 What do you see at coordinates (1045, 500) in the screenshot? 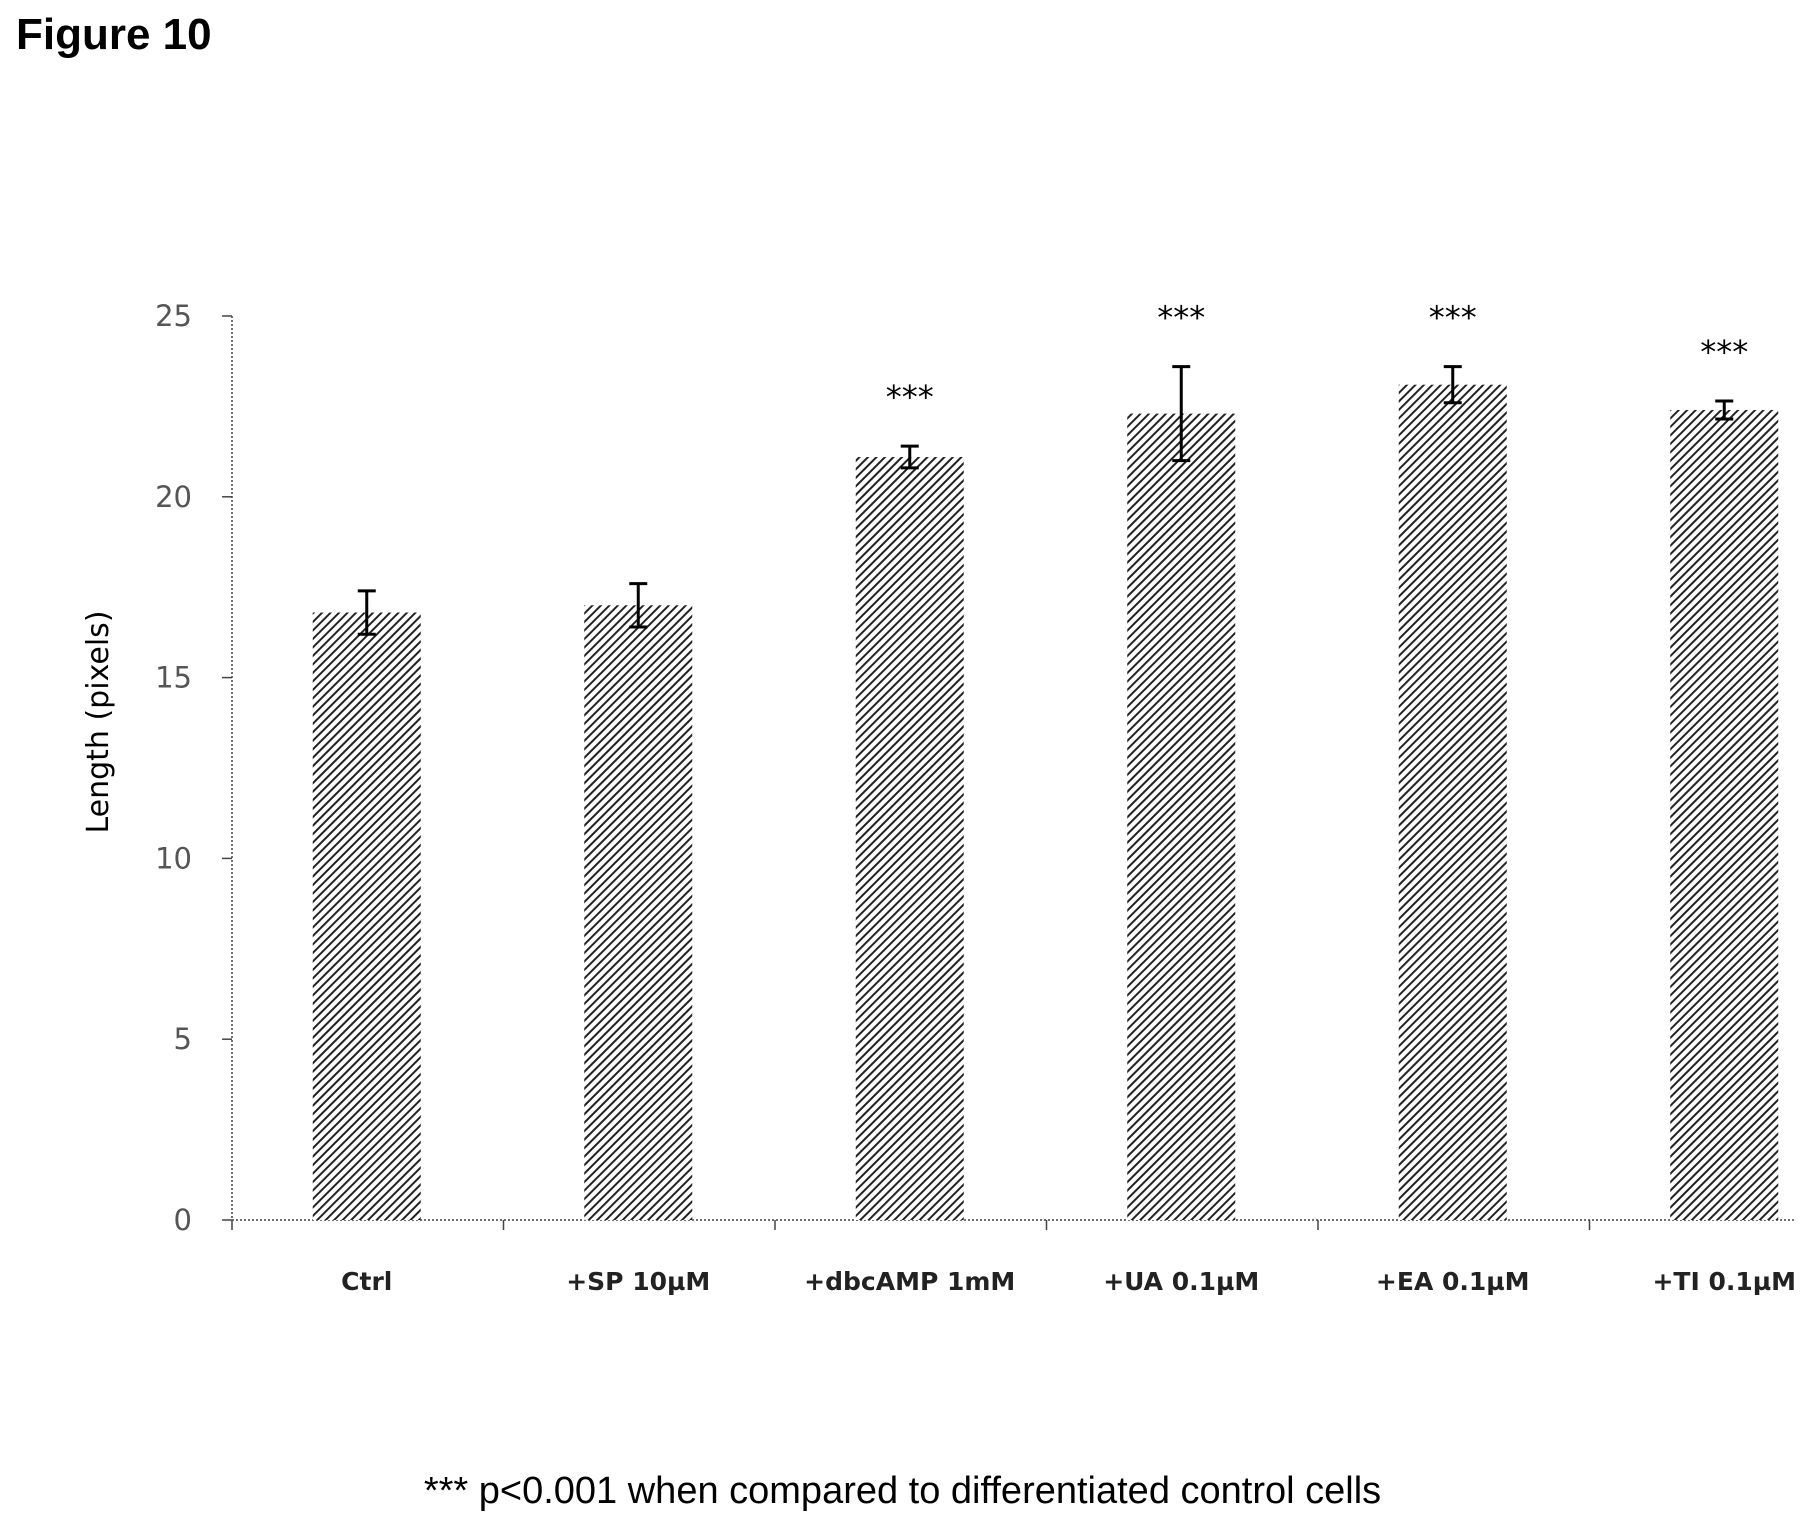
I see `chart-error-bars` at bounding box center [1045, 500].